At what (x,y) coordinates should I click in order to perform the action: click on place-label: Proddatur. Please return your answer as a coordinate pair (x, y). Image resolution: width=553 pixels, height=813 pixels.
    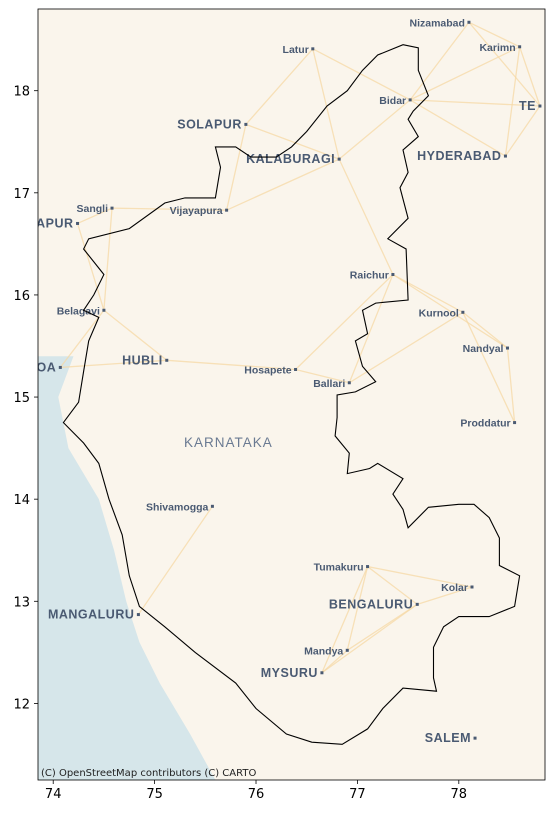
    Looking at the image, I should click on (485, 424).